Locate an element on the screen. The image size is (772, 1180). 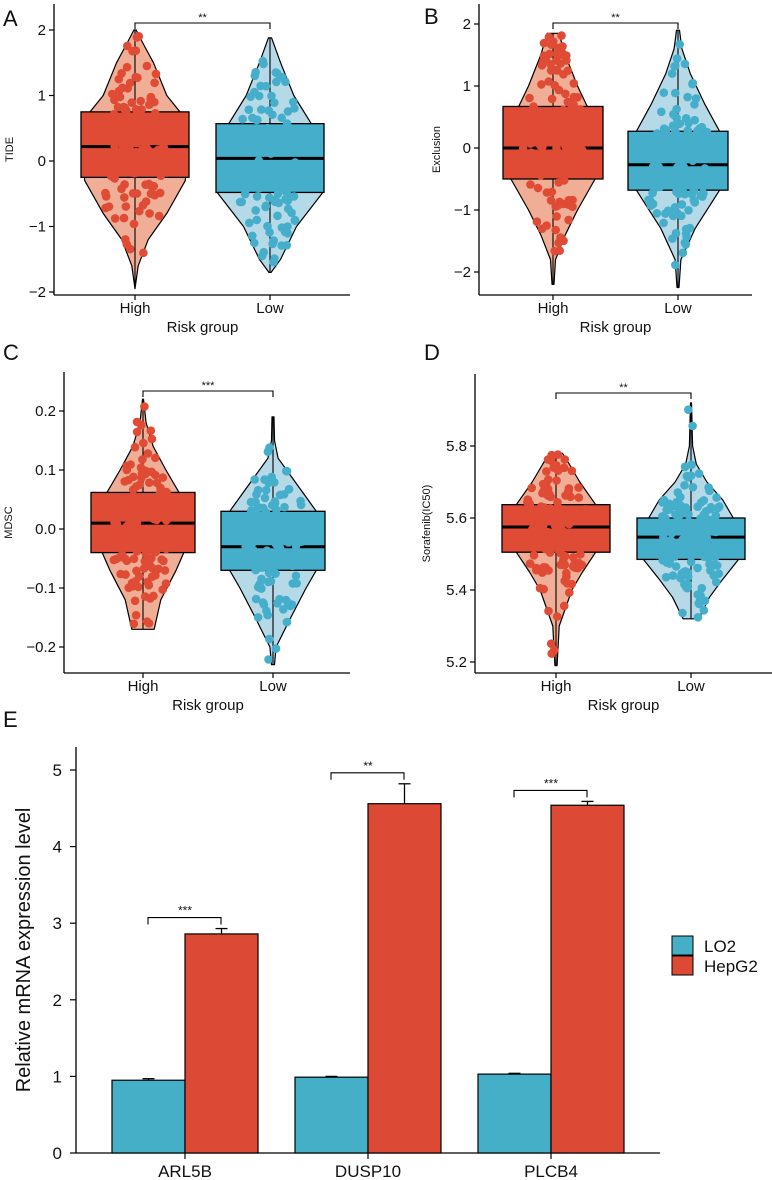
panel-b: B 2 1 0 −1 −2 Exclusion Risk group High Low ** is located at coordinates (588, 170).